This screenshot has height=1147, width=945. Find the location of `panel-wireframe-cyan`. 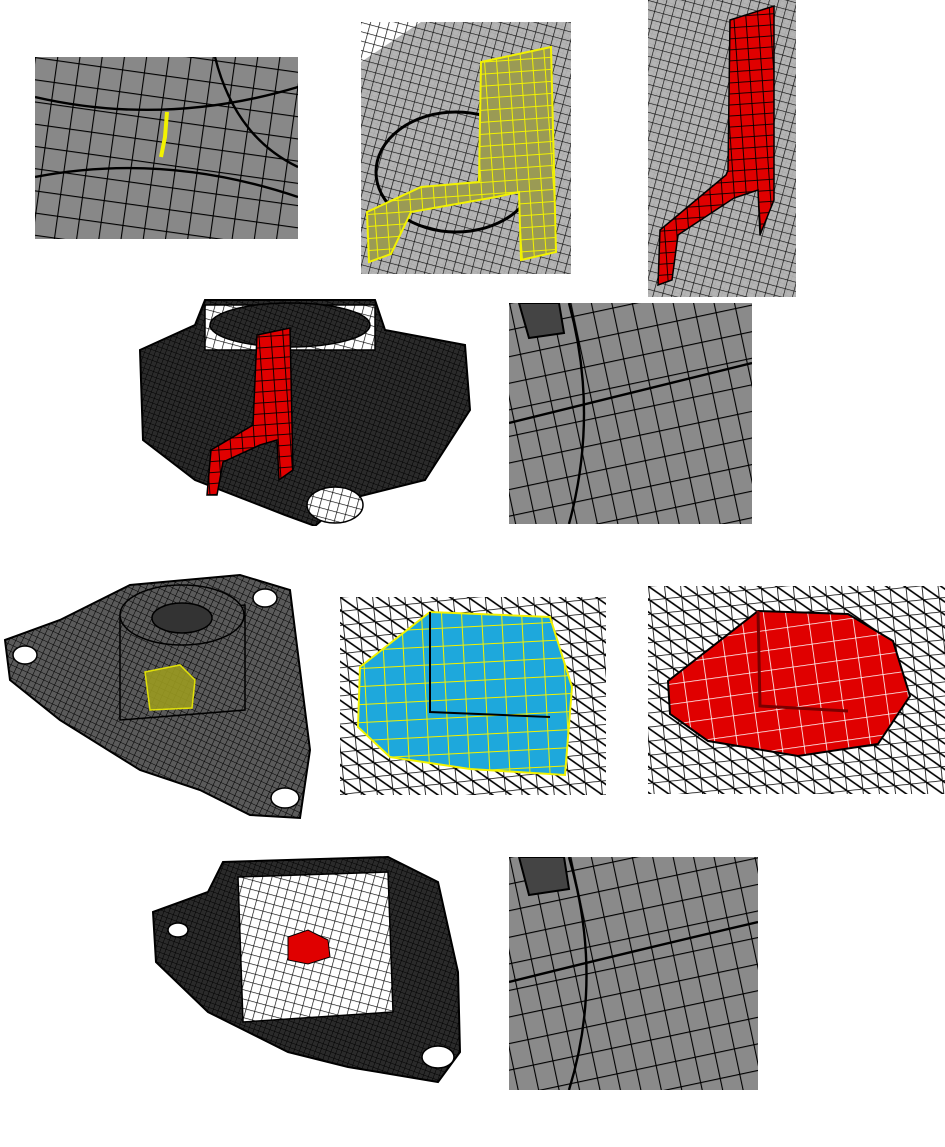

panel-wireframe-cyan is located at coordinates (473, 696).